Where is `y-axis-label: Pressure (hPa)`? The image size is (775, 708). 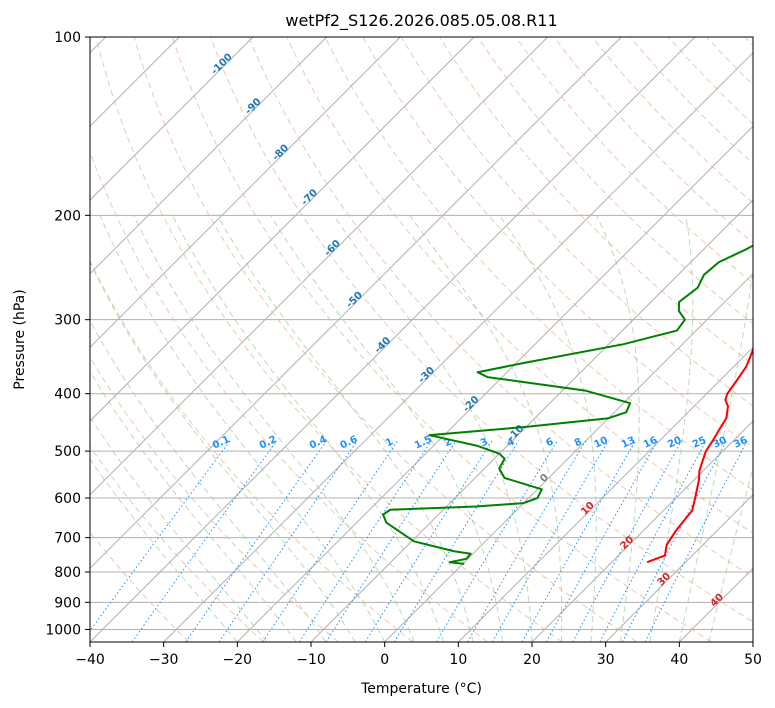
y-axis-label: Pressure (hPa) is located at coordinates (20, 339).